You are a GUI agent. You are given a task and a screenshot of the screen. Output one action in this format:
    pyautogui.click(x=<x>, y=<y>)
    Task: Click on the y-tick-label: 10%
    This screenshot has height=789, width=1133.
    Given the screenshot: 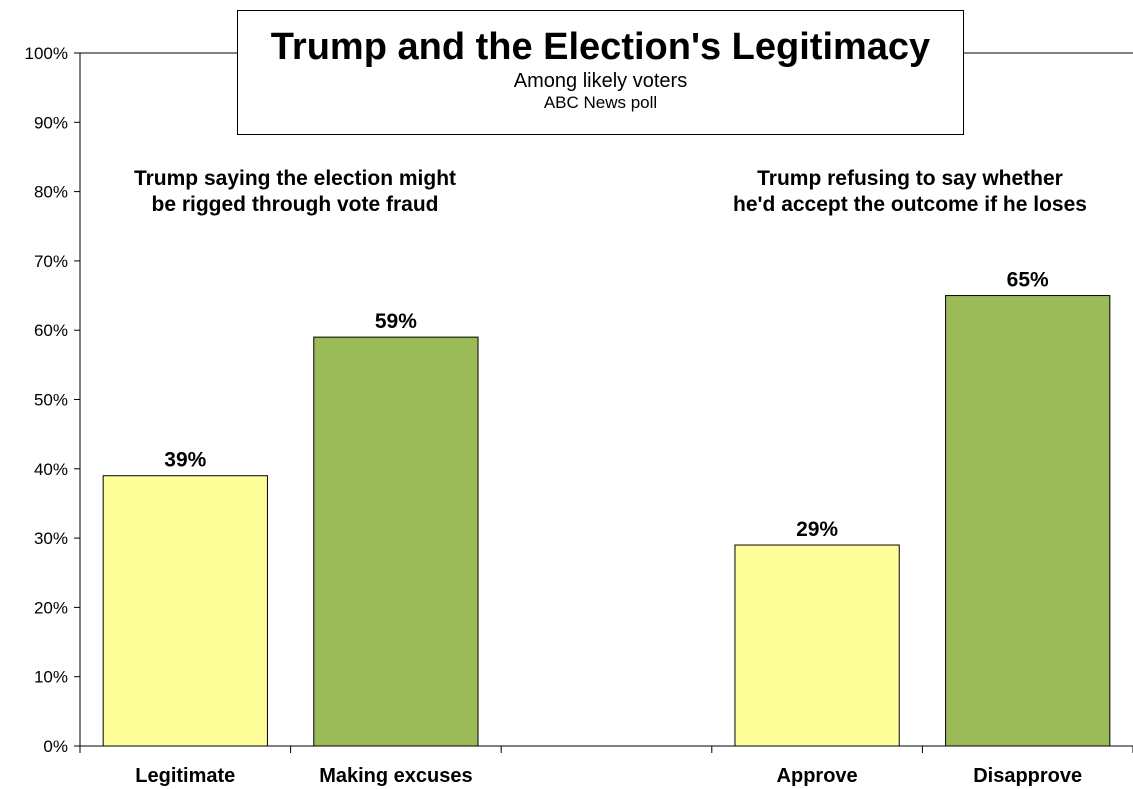 What is the action you would take?
    pyautogui.click(x=51, y=677)
    